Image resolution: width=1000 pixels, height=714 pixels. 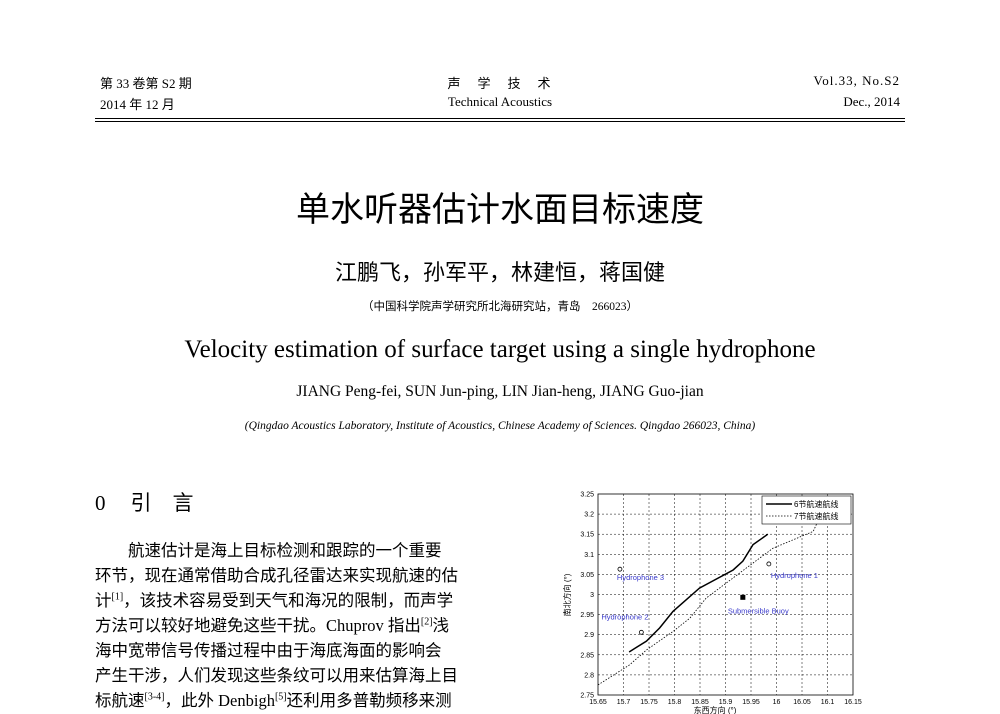 What do you see at coordinates (100, 503) in the screenshot?
I see `section-number: 0` at bounding box center [100, 503].